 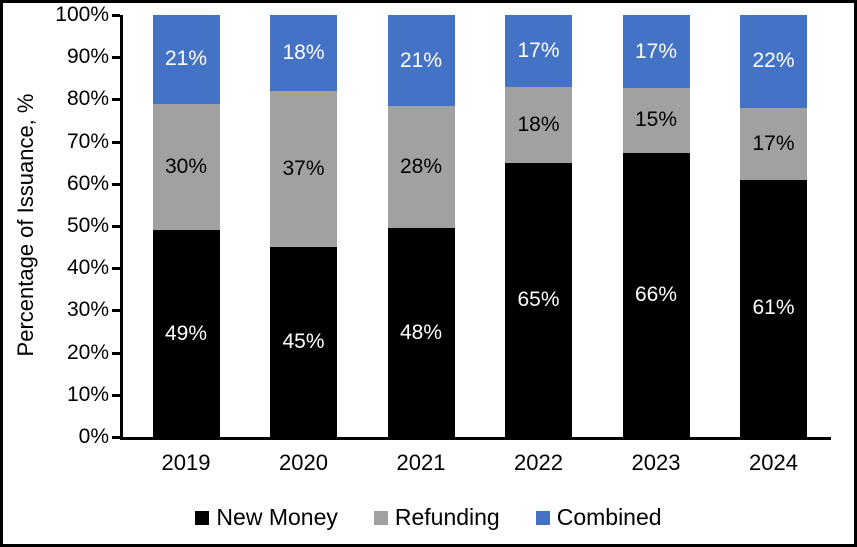 I want to click on bar-2019-segment-combined: 21%, so click(x=186, y=59).